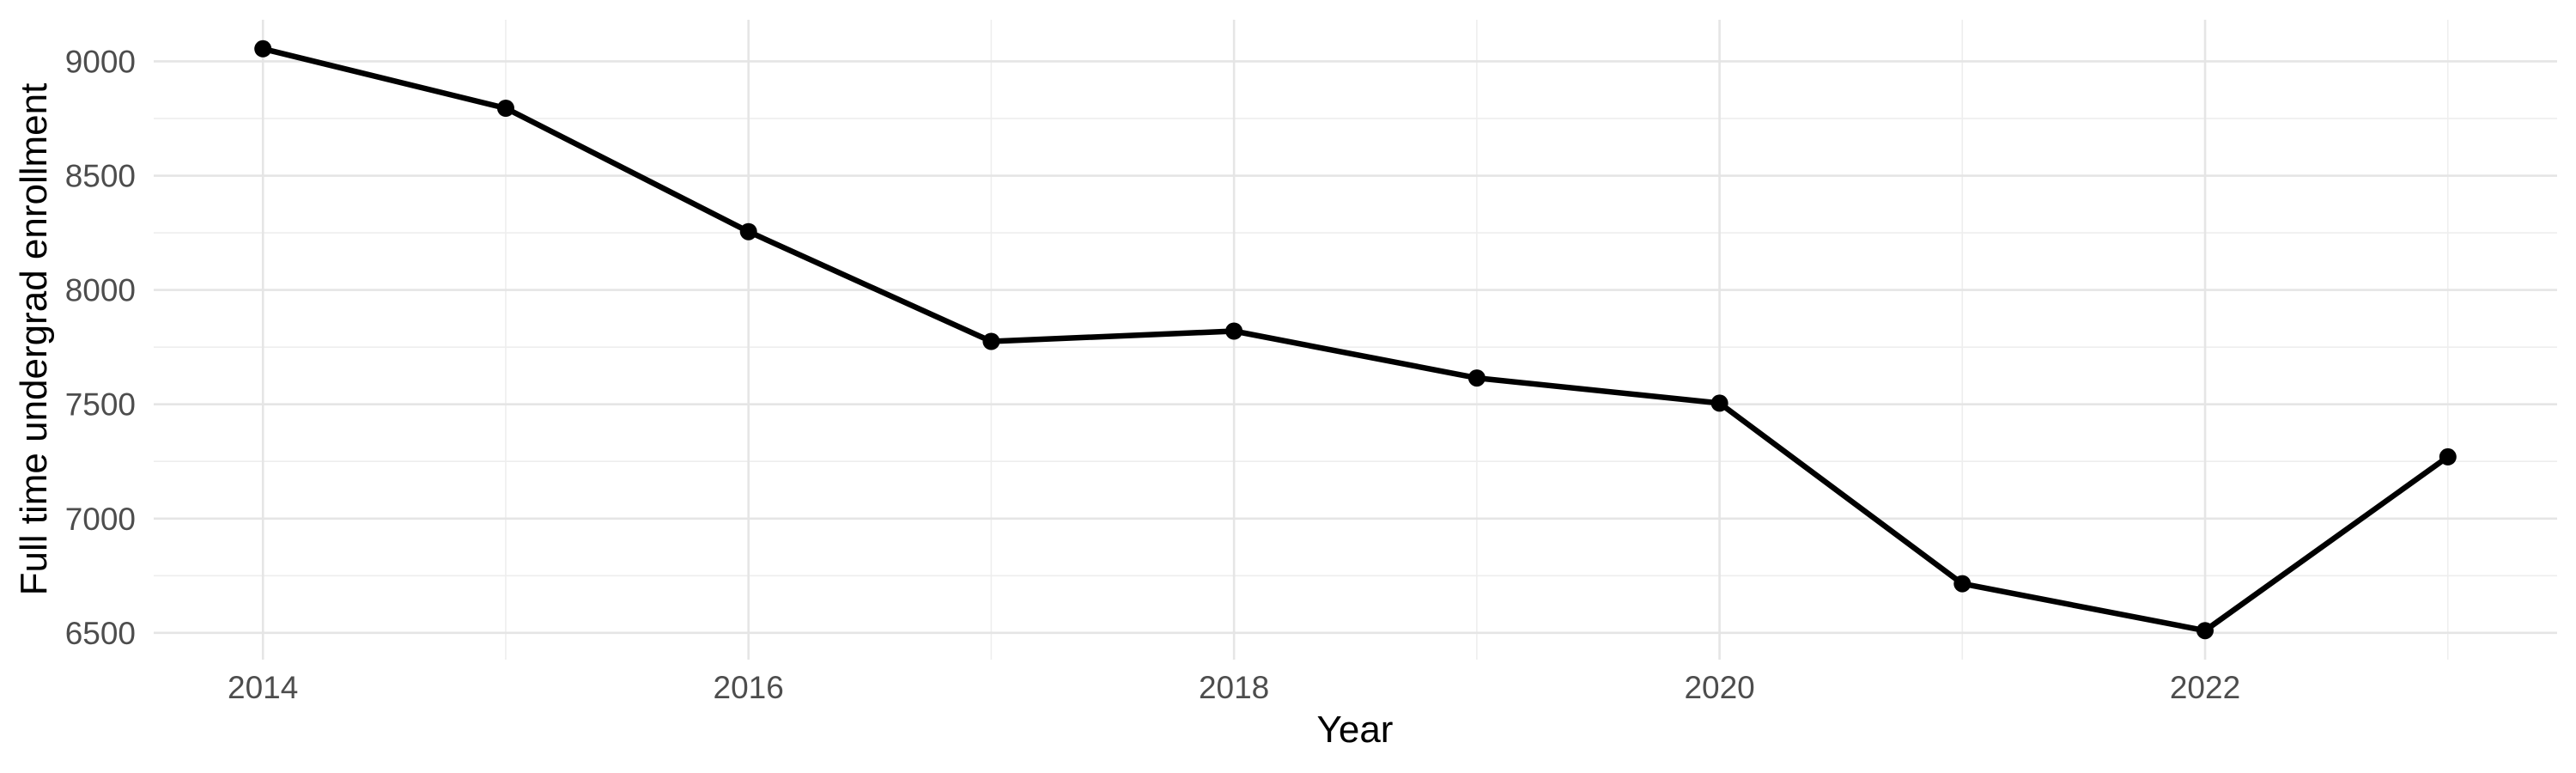 This screenshot has width=2576, height=773. I want to click on y-tick-label-7500: 7500, so click(101, 405).